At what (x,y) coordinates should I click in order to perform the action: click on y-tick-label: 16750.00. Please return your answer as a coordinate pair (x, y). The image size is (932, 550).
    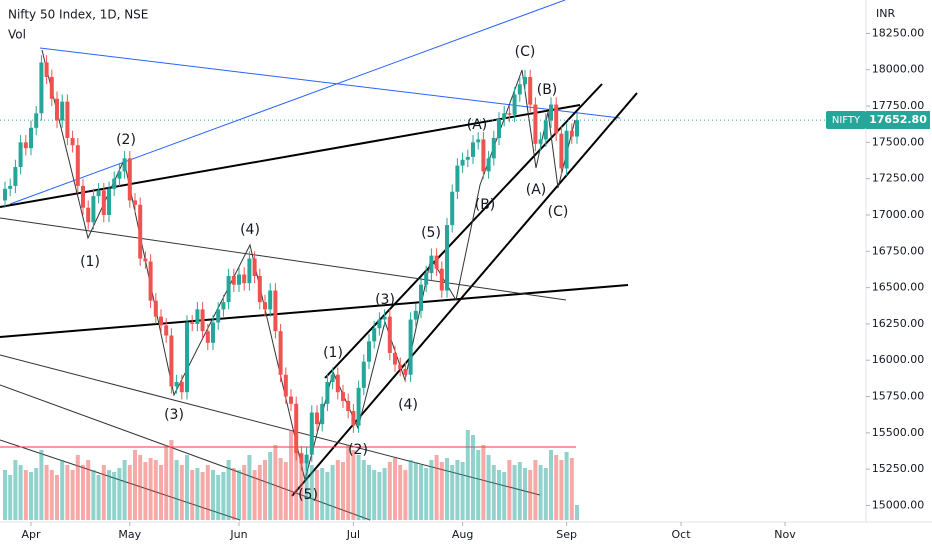
    Looking at the image, I should click on (898, 250).